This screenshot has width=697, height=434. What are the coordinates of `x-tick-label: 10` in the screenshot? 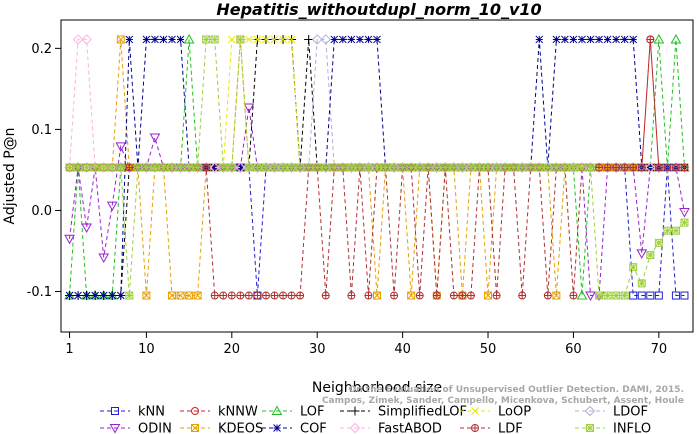 It's located at (146, 349).